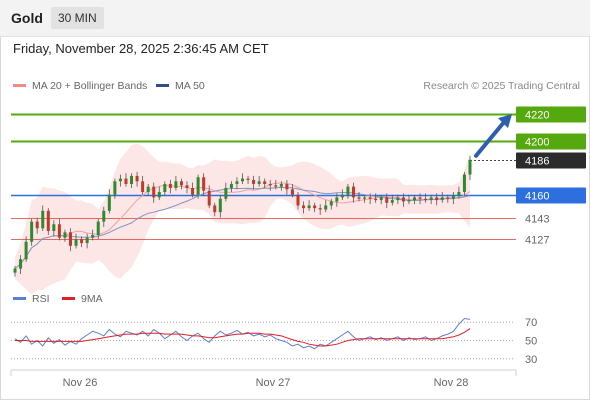  What do you see at coordinates (80, 383) in the screenshot?
I see `time-axis-tick-label: Nov 26` at bounding box center [80, 383].